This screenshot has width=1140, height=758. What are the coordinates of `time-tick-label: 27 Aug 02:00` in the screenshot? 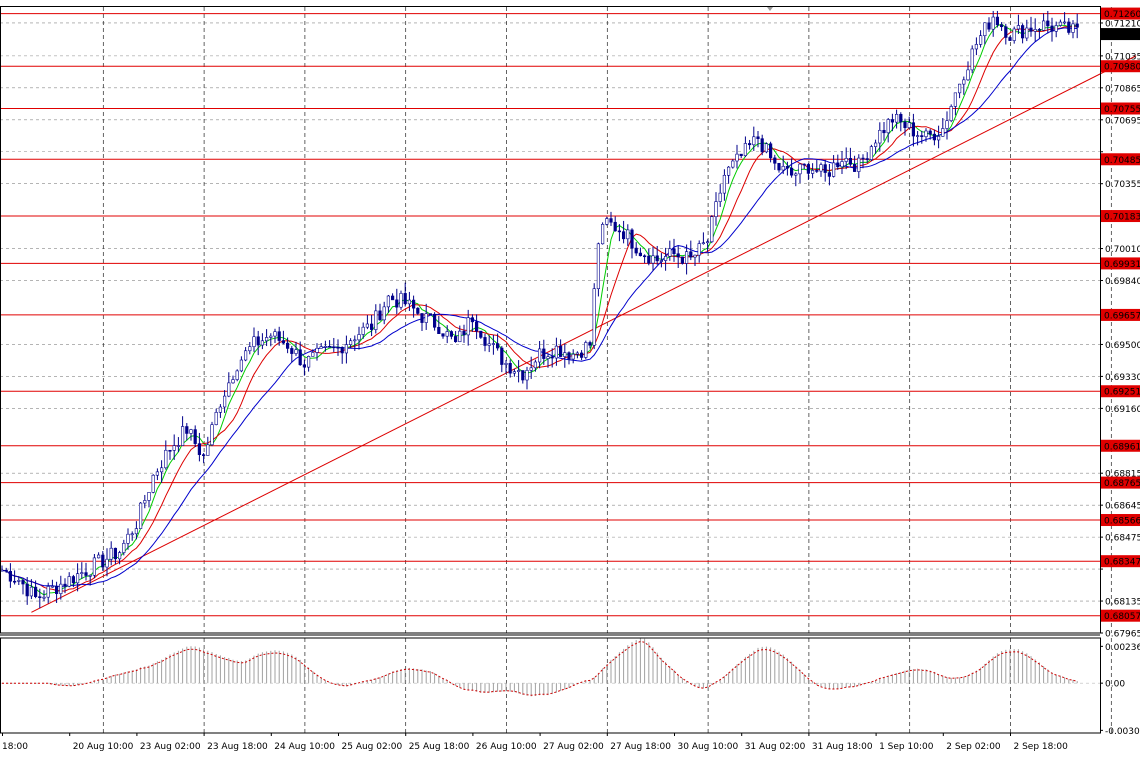 It's located at (573, 747).